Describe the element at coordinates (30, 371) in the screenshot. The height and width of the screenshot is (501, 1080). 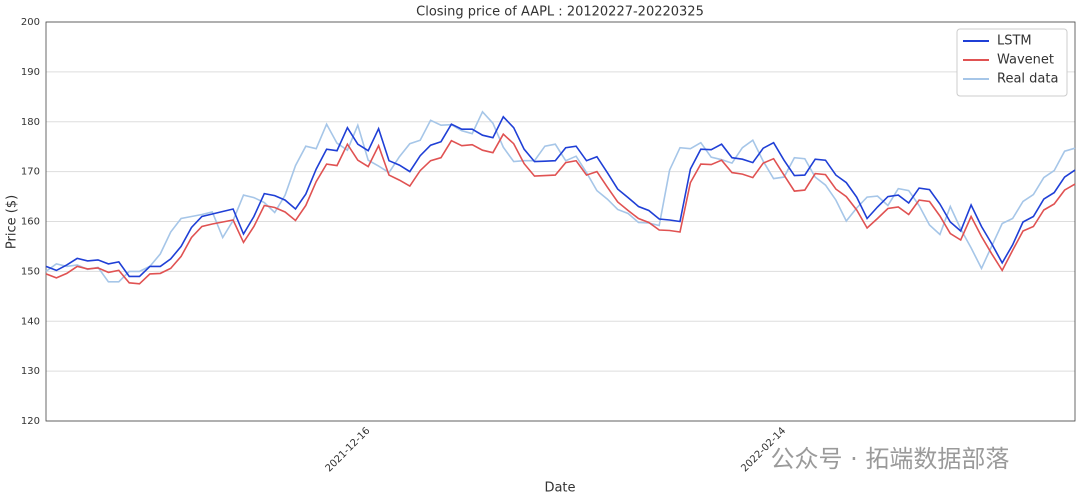
I see `y-tick-label: 130` at that location.